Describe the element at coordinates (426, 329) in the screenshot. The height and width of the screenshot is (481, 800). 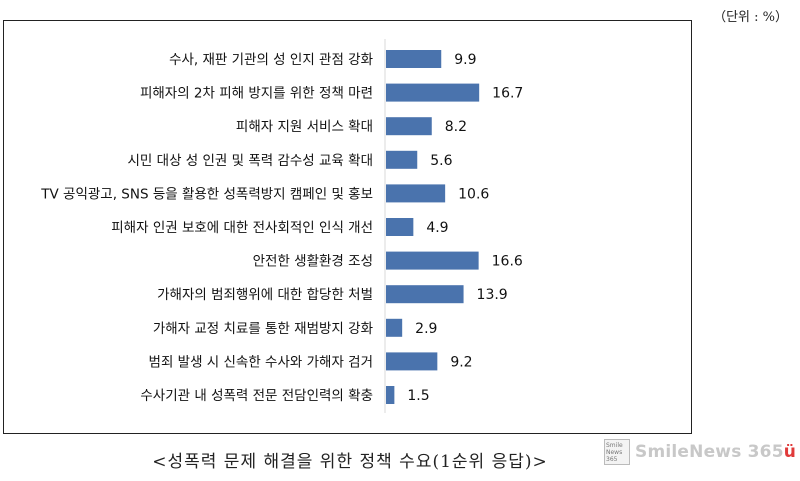
I see `value-label: 2.9` at that location.